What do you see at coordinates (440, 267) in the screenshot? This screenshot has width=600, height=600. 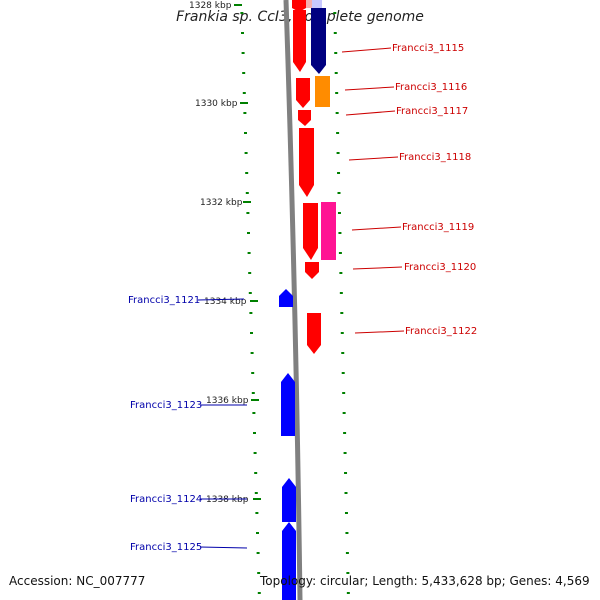 I see `label-francci3-1120: Francci3_1120` at bounding box center [440, 267].